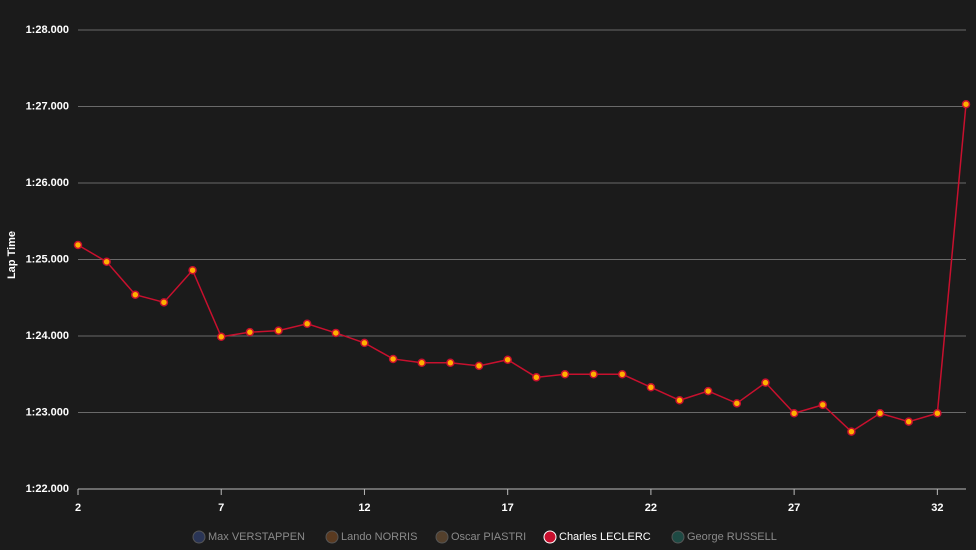  Describe the element at coordinates (379, 537) in the screenshot. I see `legend-label: Lando NORRIS` at that location.